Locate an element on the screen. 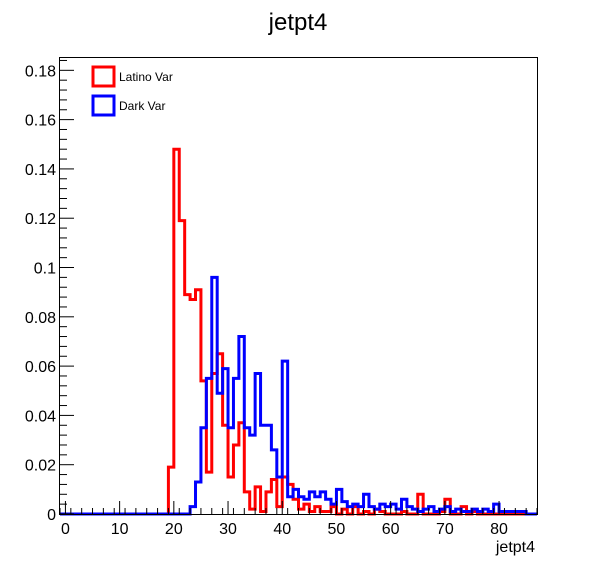  x-tick-label: 60 is located at coordinates (391, 529).